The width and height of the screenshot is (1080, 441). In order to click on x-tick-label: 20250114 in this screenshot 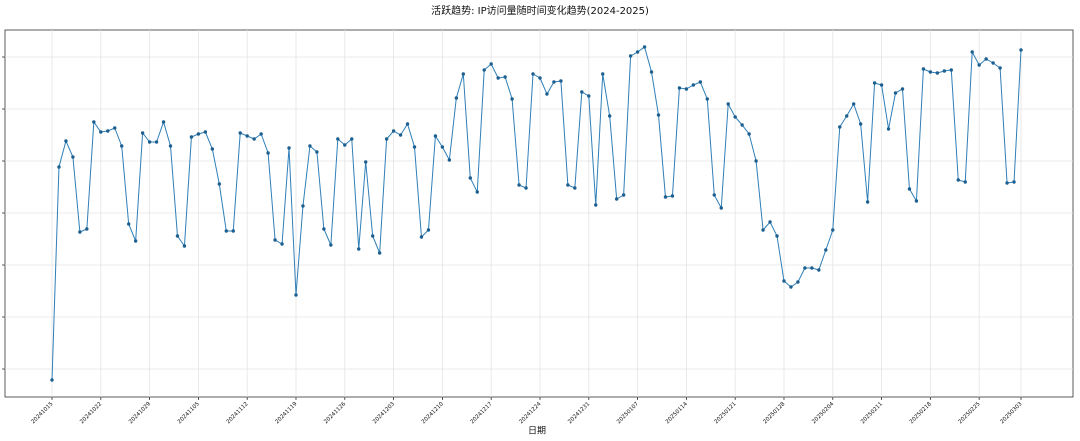, I will do `click(677, 413)`.